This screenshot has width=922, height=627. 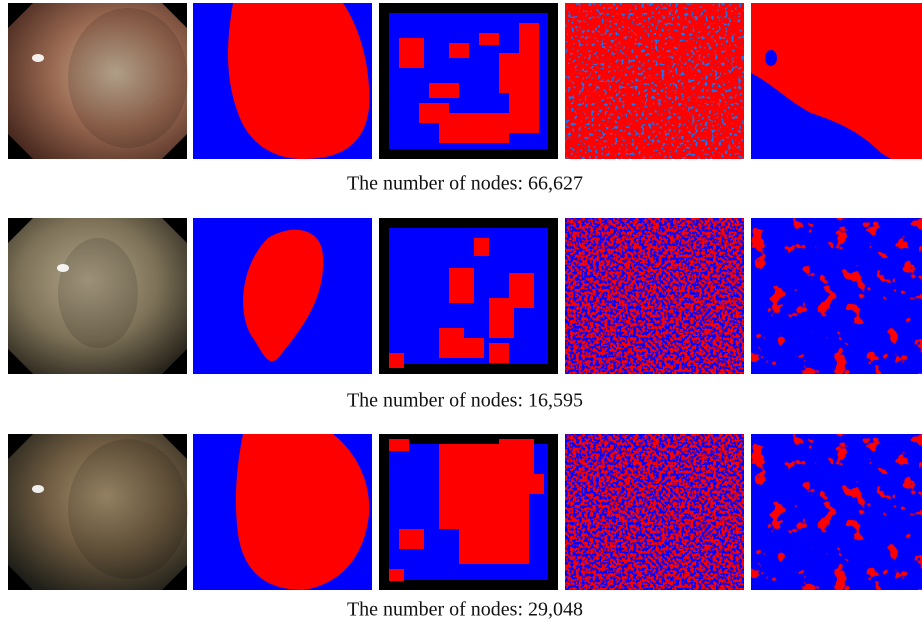 I want to click on caption: The number of nodes: 66,627, so click(x=465, y=184).